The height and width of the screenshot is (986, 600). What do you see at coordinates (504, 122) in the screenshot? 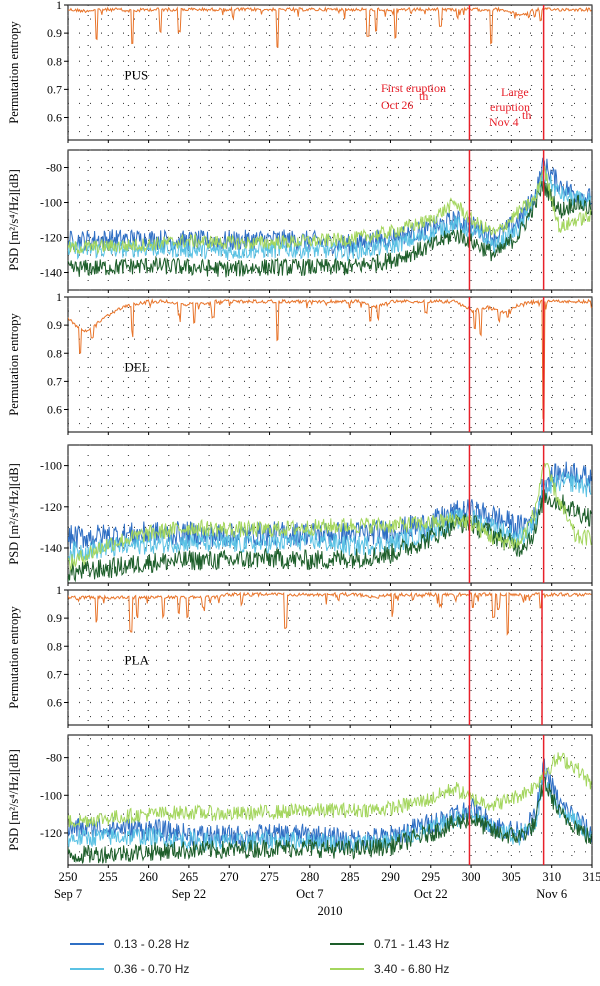
I see `large-eruption-date: Nov 4` at bounding box center [504, 122].